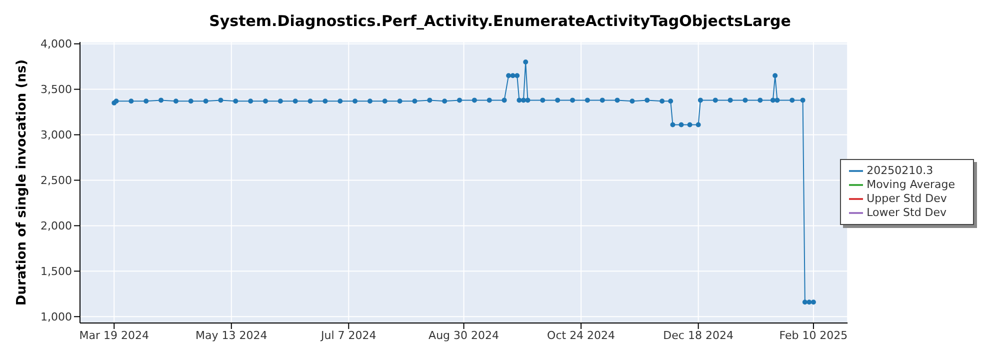 This screenshot has width=1000, height=350. What do you see at coordinates (56, 89) in the screenshot?
I see `y-tick-label: 3,500` at bounding box center [56, 89].